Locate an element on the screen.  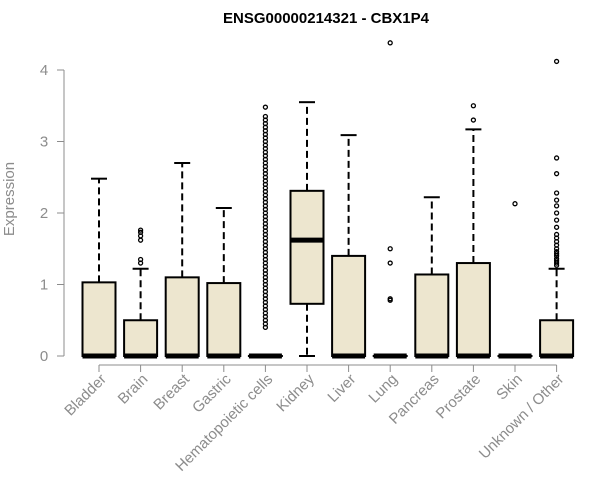
x-tick-label: Breast is located at coordinates (171, 391).